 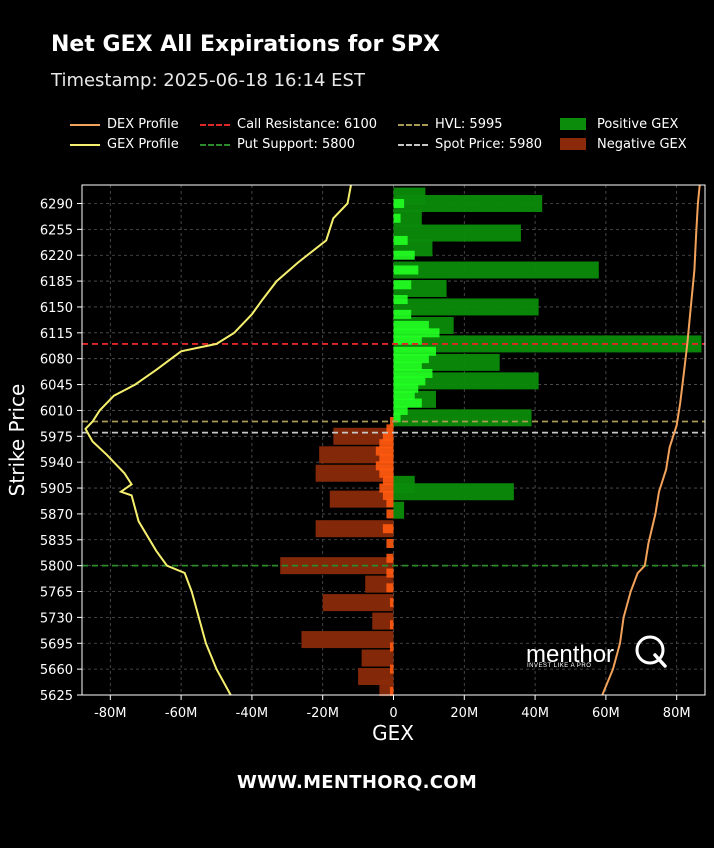 I want to click on y-tick-label: 6115, so click(x=56, y=334).